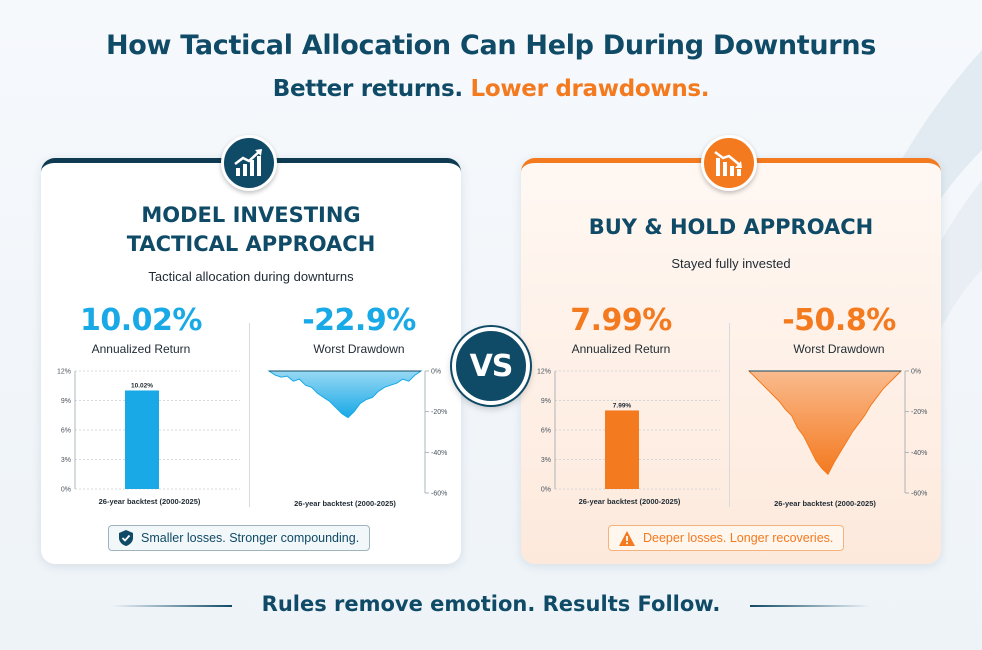 The width and height of the screenshot is (982, 650). I want to click on warning-icon, so click(627, 538).